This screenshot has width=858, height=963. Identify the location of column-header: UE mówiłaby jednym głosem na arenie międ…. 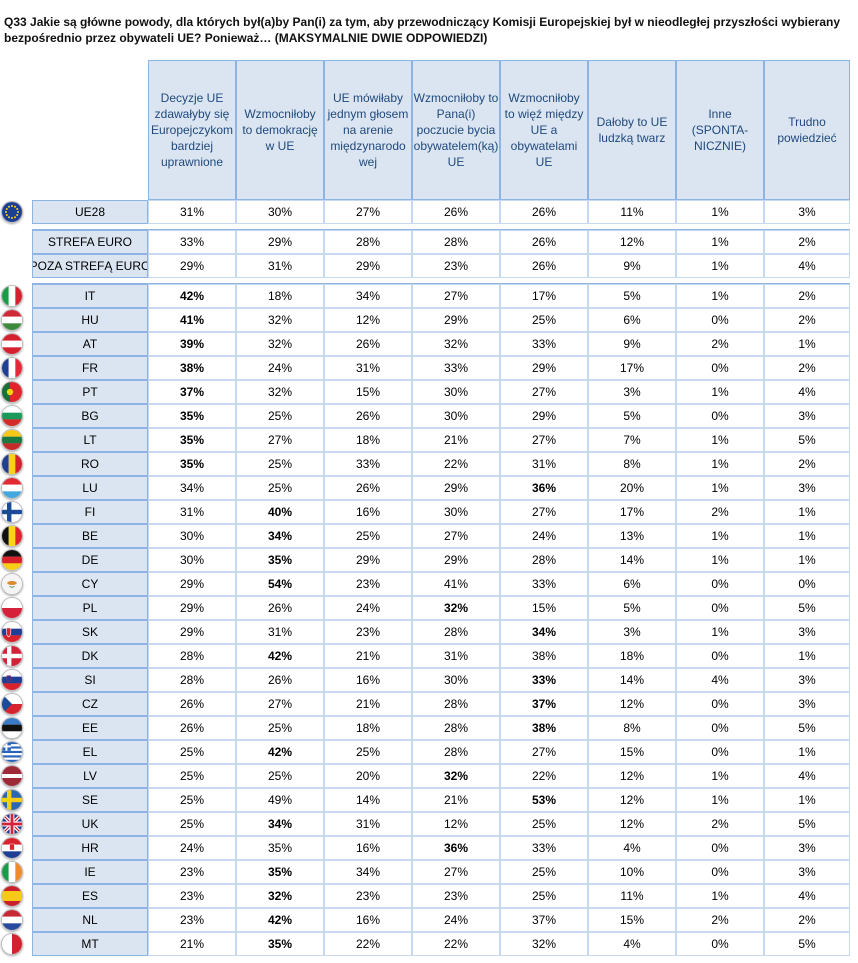
(368, 130).